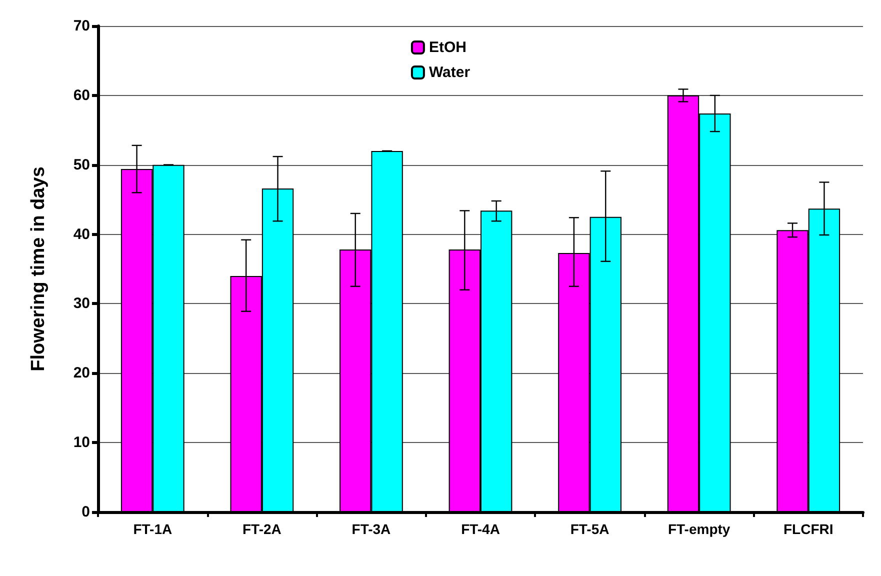  I want to click on y-tick-label: 50, so click(81, 165).